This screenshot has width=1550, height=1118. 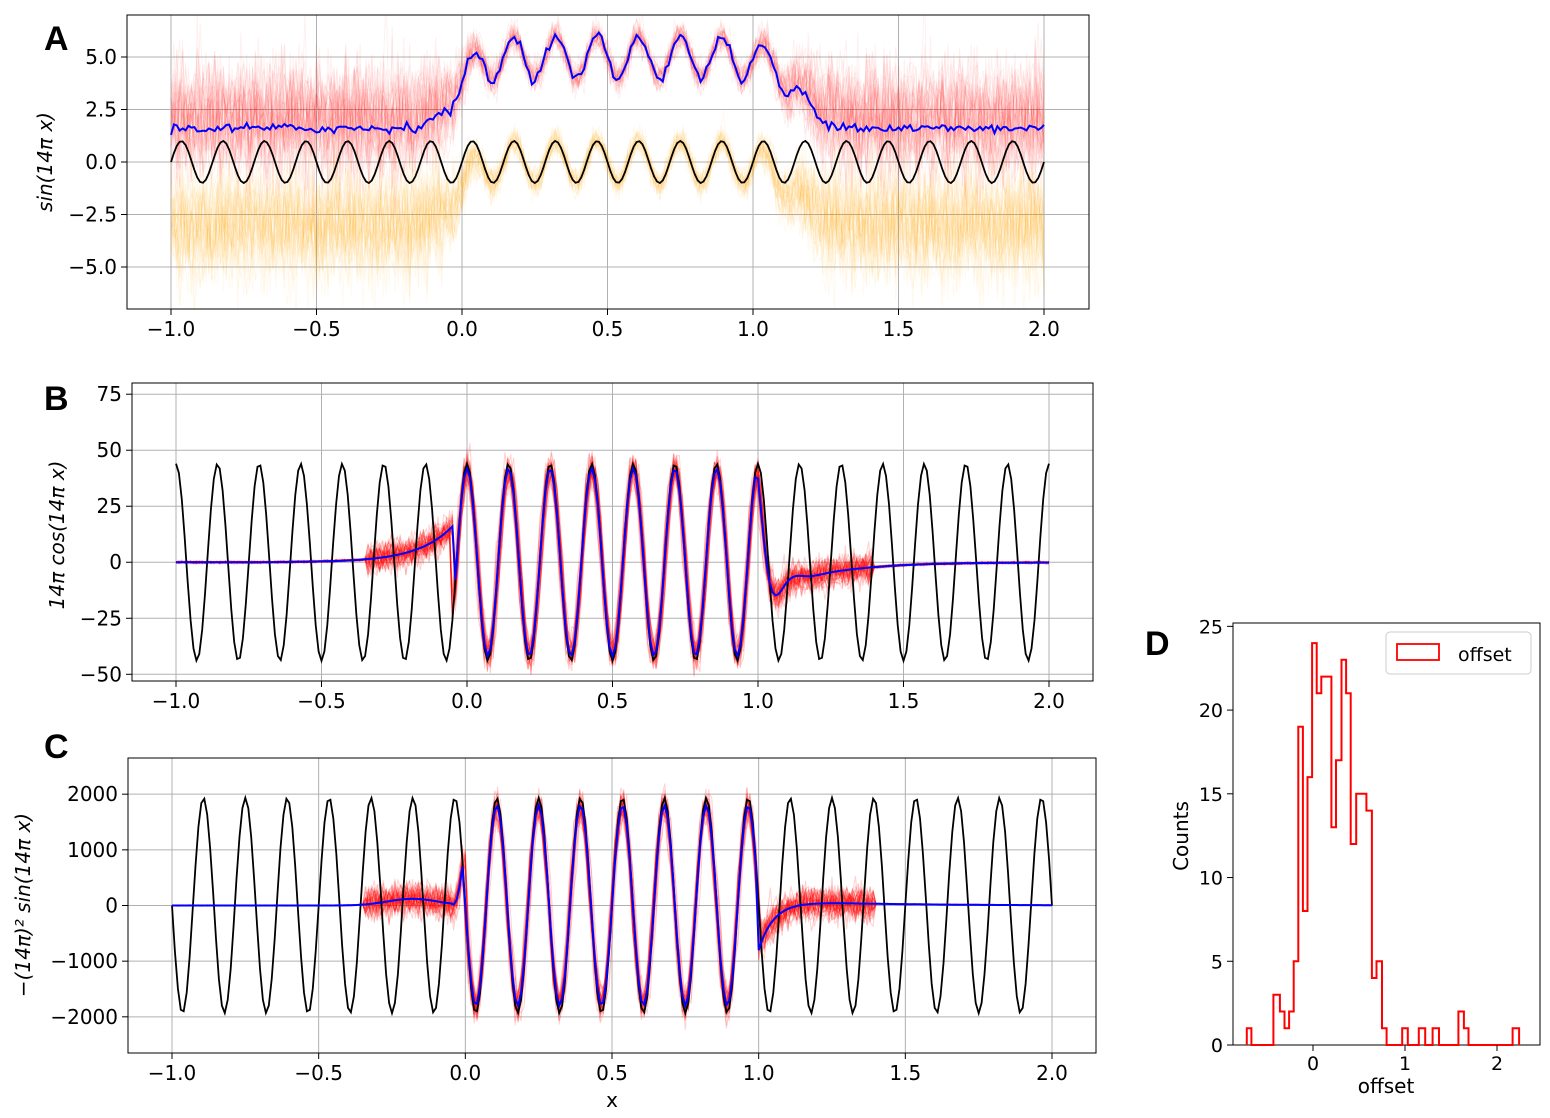 What do you see at coordinates (92, 794) in the screenshot?
I see `panel-c-ytick-label: 2000` at bounding box center [92, 794].